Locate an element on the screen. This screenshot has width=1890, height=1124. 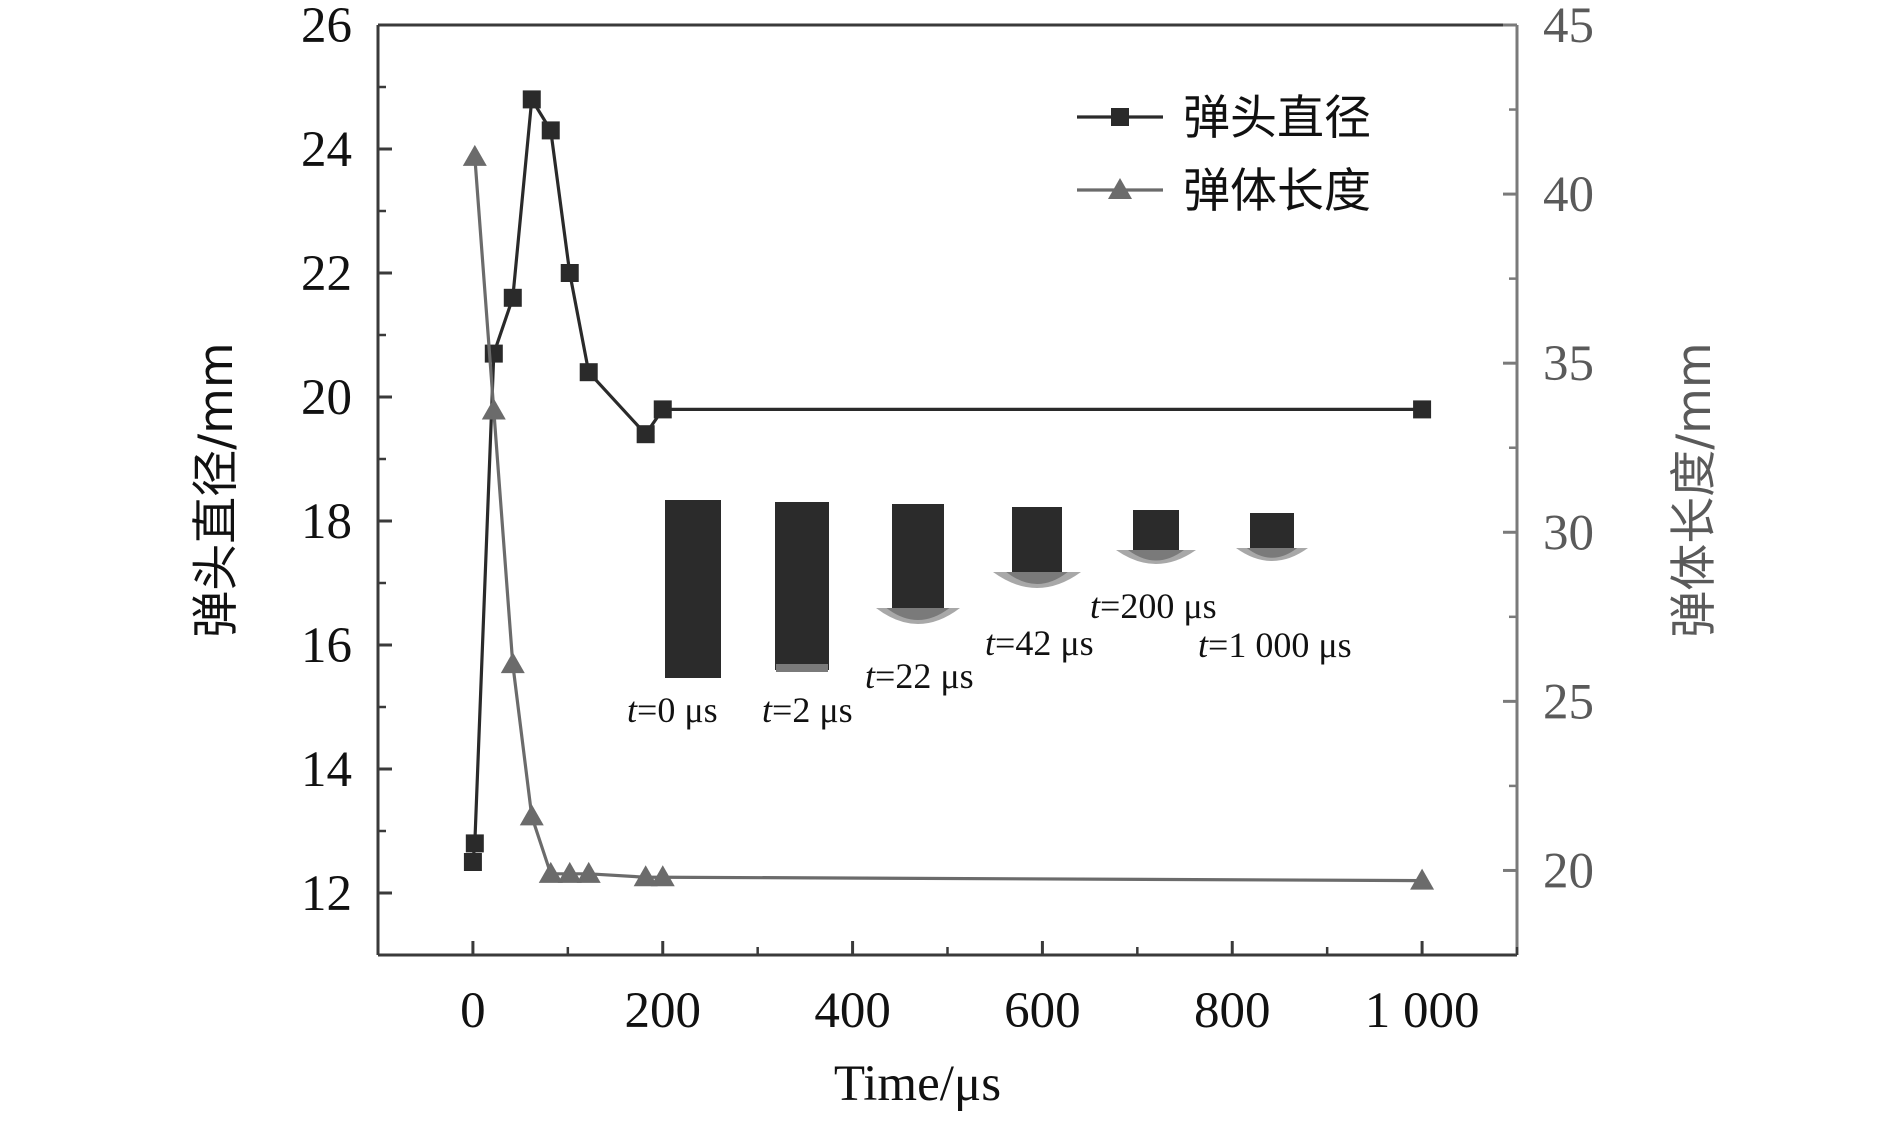
inset-time-label: t=42 μs is located at coordinates (1039, 643).